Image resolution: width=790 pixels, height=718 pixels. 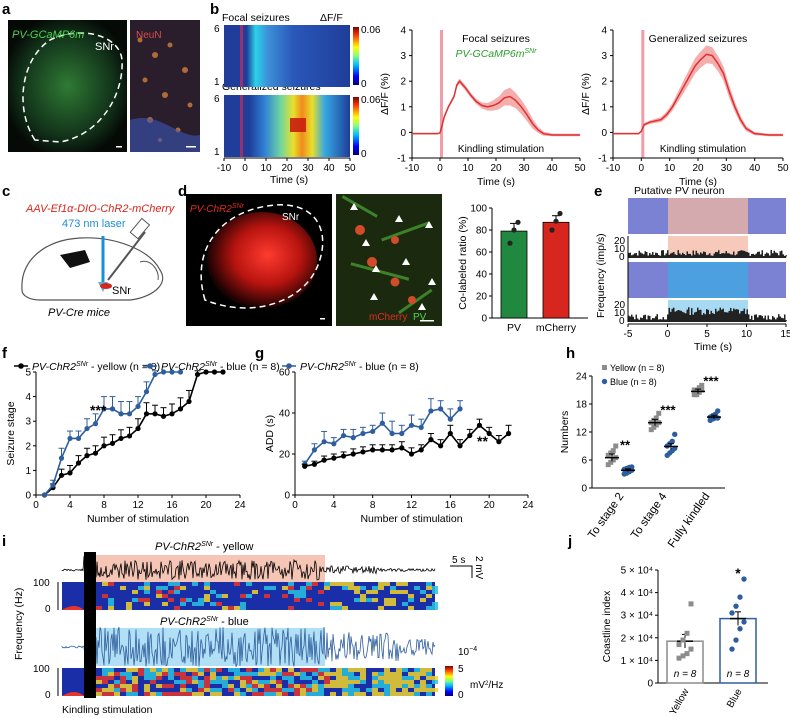 I want to click on snr-target, so click(x=106, y=286).